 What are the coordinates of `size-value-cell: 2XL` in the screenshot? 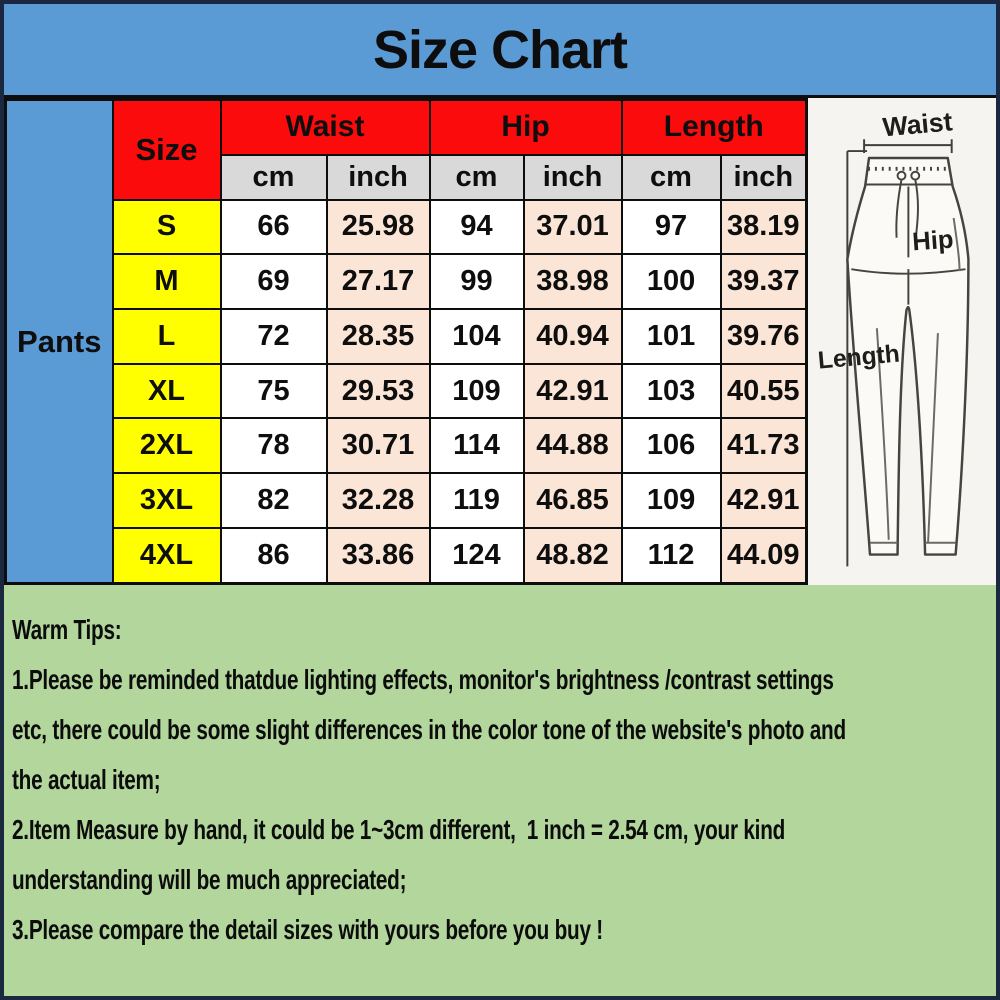 It's located at (166, 446).